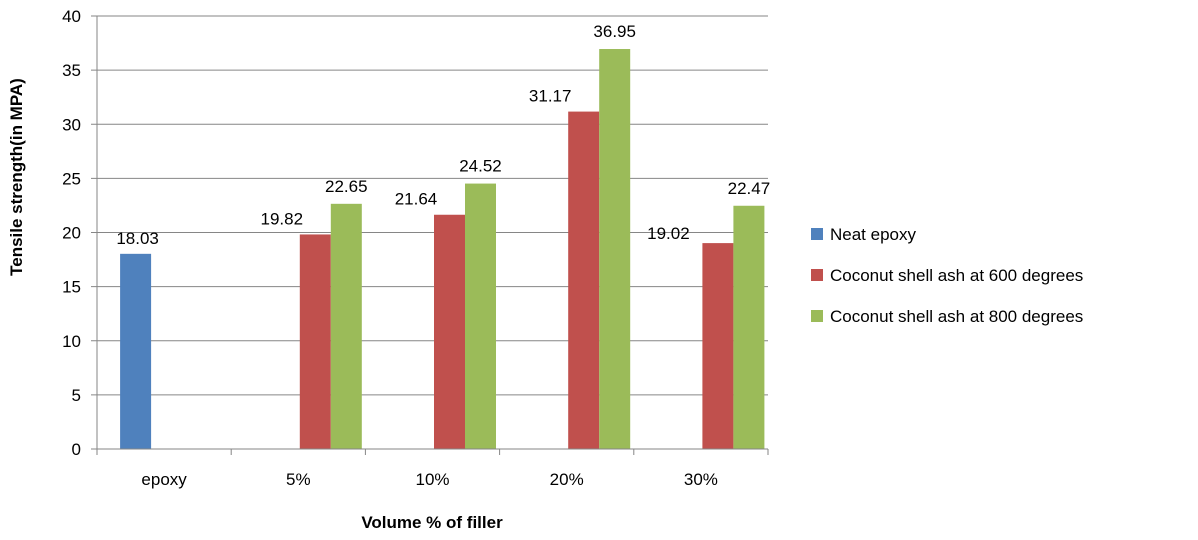  What do you see at coordinates (71, 124) in the screenshot?
I see `y-tick-label: 30` at bounding box center [71, 124].